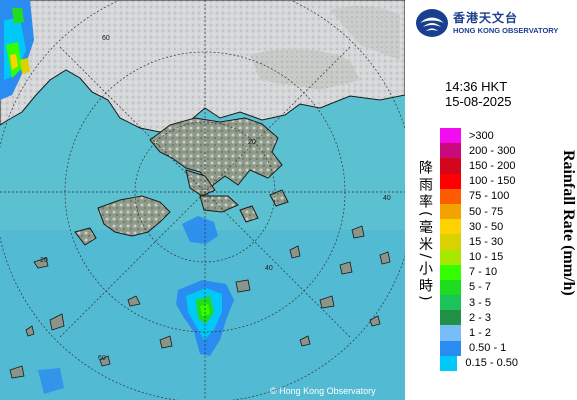  Describe the element at coordinates (483, 272) in the screenshot. I see `legend-range-label: 7 - 10` at that location.